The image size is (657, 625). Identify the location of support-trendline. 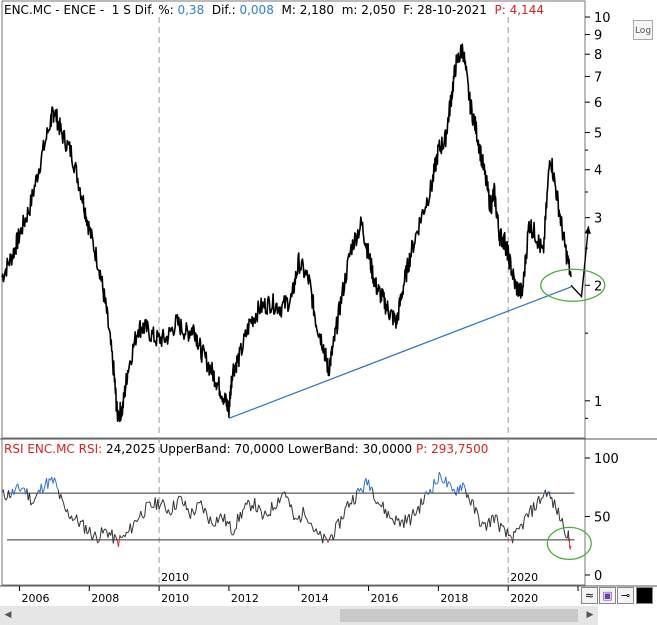
(400, 352).